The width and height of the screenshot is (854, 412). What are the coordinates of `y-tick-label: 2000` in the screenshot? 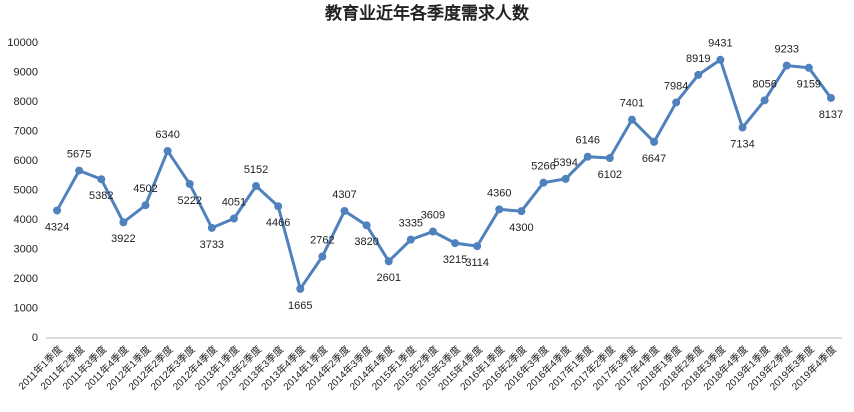 It's located at (26, 279).